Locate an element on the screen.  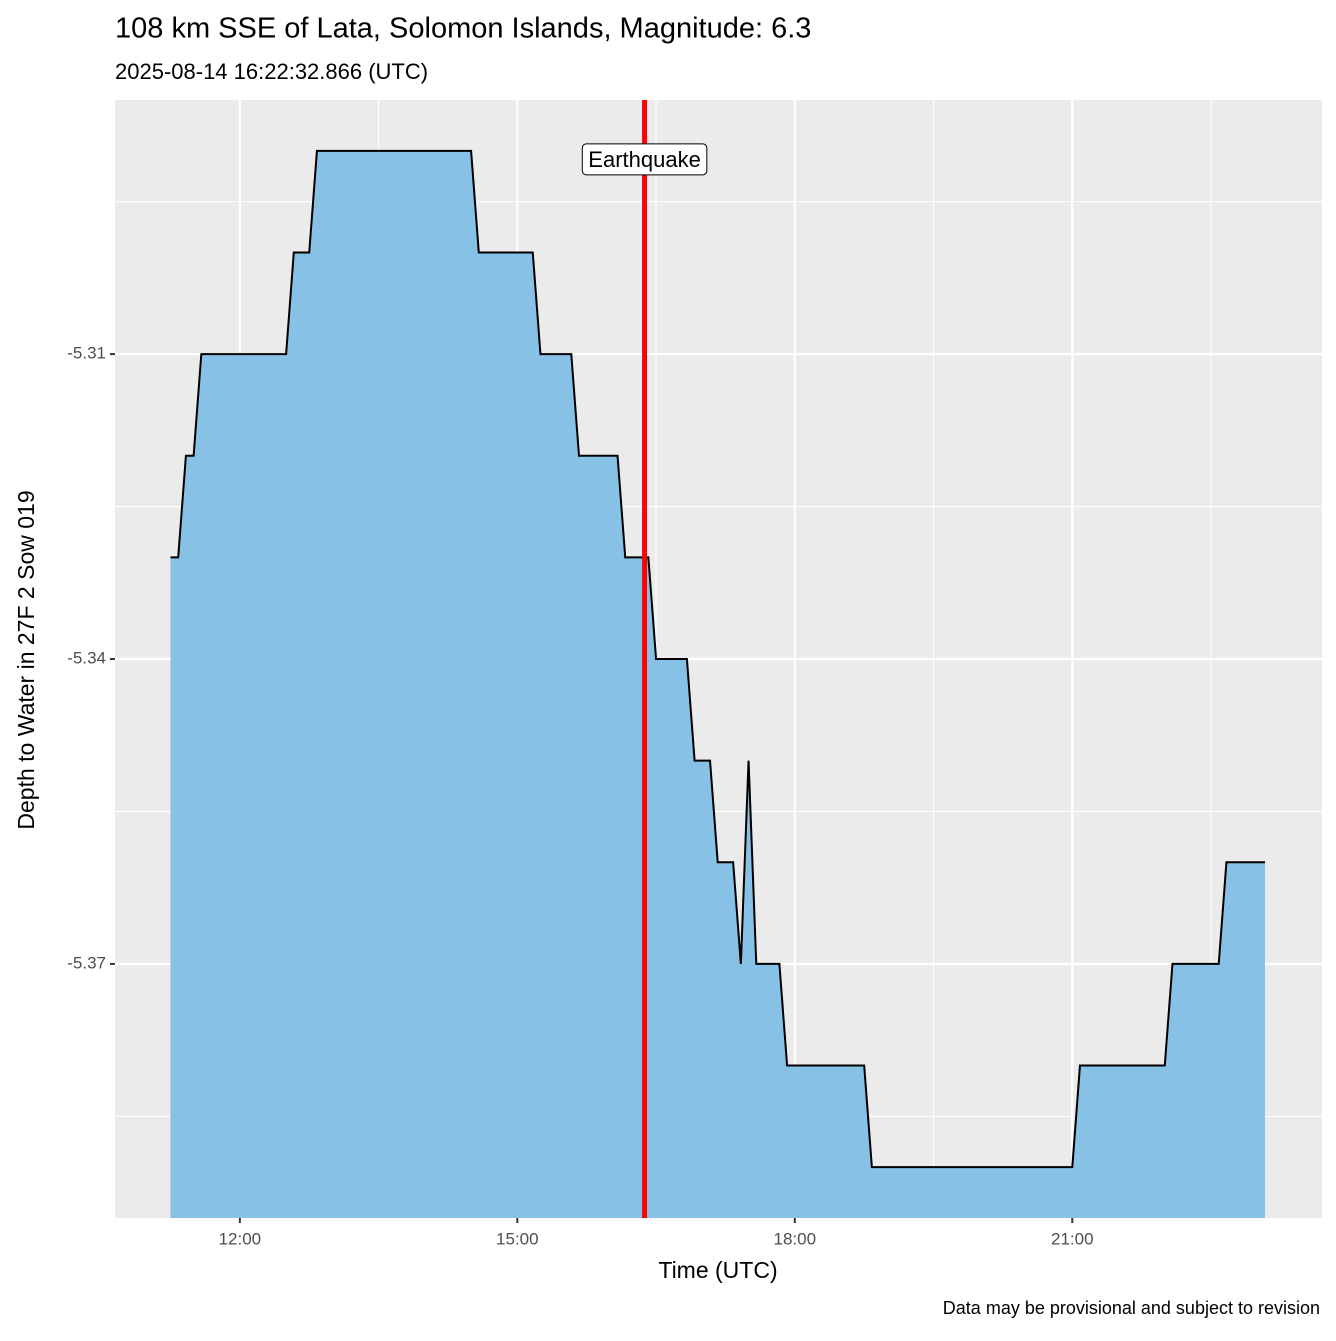
x-axis-title: Time (UTC) is located at coordinates (717, 1270).